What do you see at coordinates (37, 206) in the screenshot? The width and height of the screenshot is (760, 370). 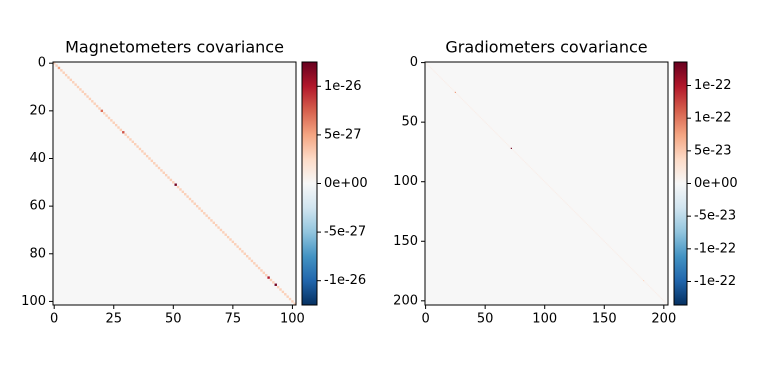 I see `y-tick-label: 60` at bounding box center [37, 206].